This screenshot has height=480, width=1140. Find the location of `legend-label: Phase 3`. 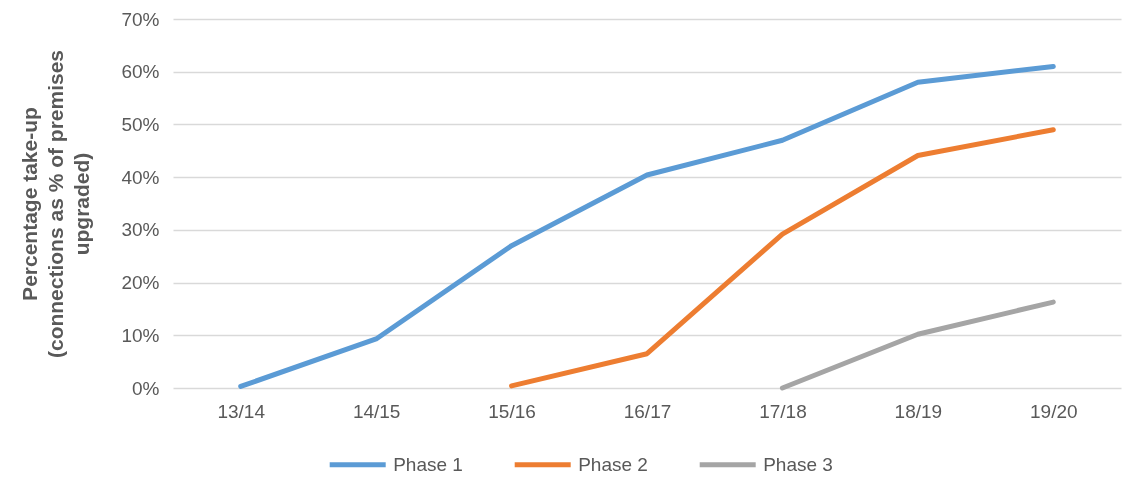

legend-label: Phase 3 is located at coordinates (798, 464).